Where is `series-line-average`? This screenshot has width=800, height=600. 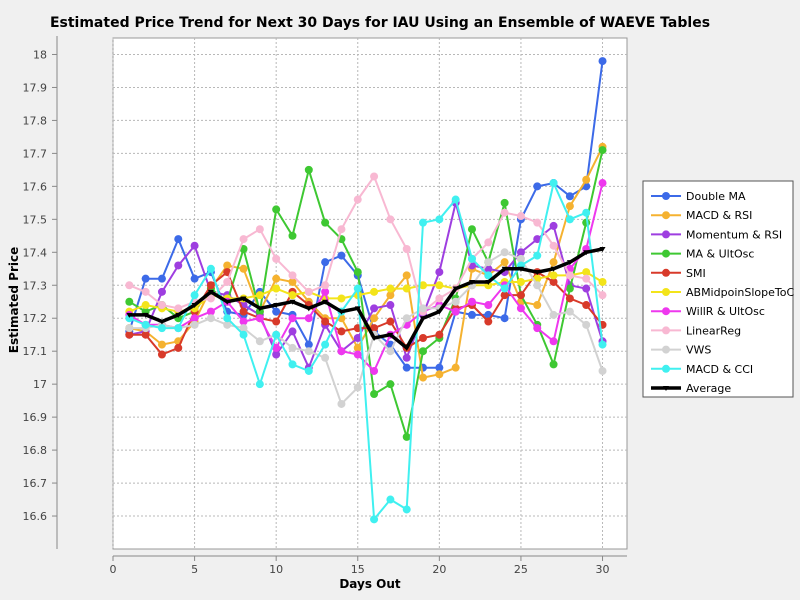 series-line-average is located at coordinates (366, 298).